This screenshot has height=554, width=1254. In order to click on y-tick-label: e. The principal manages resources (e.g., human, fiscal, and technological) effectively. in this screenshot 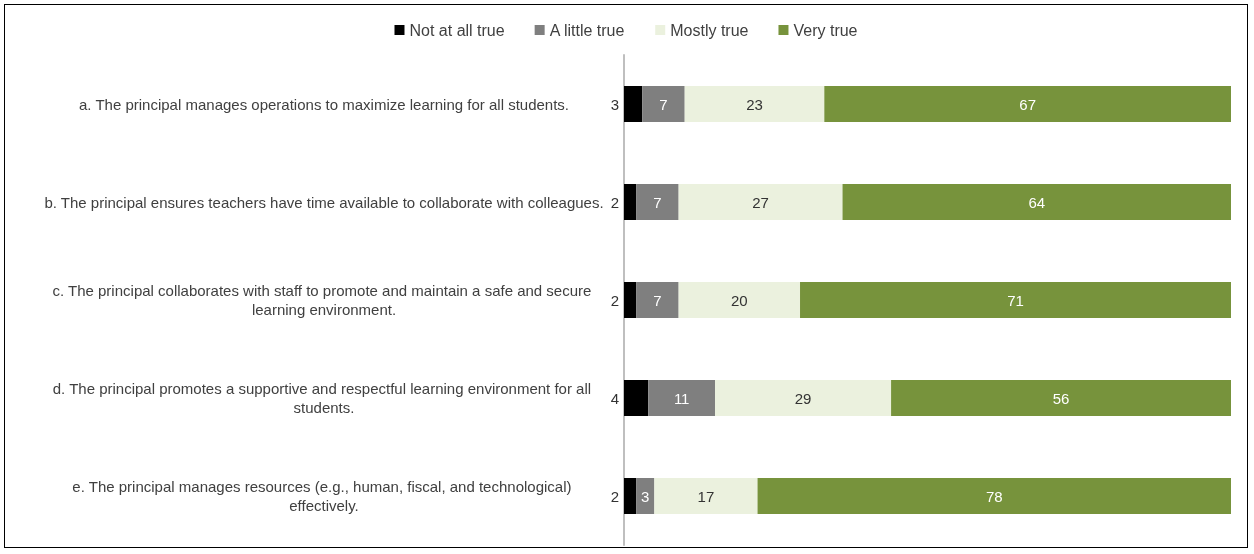, I will do `click(324, 496)`.